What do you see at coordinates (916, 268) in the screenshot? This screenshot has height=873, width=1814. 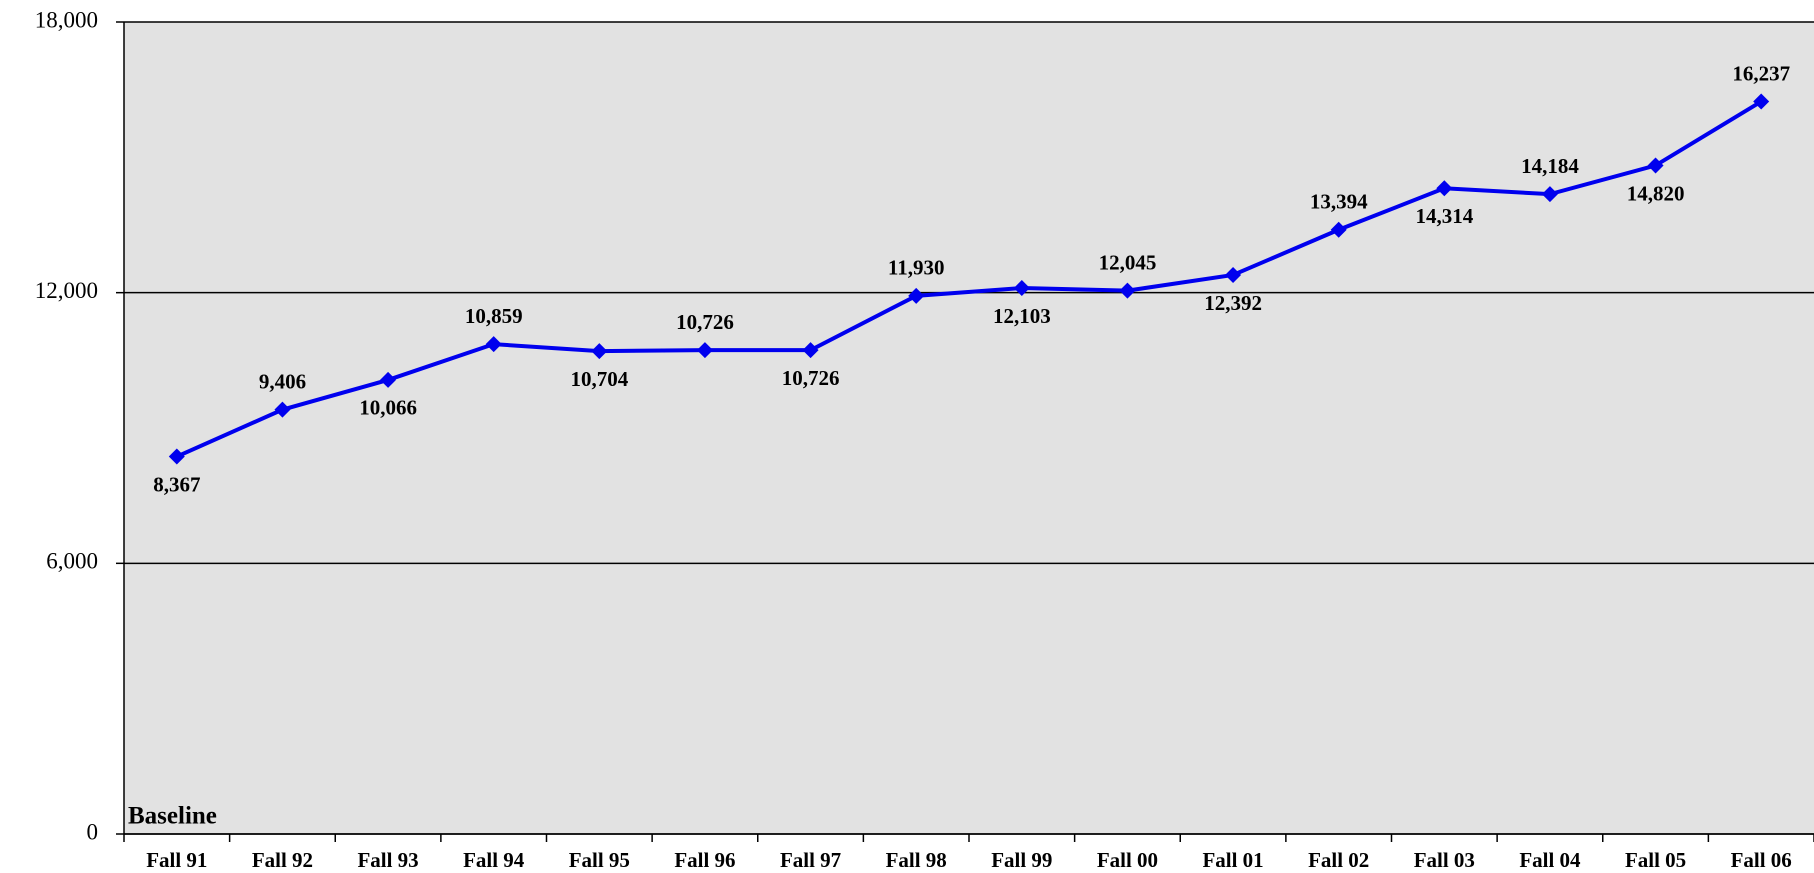 I see `data-label: 11,930` at bounding box center [916, 268].